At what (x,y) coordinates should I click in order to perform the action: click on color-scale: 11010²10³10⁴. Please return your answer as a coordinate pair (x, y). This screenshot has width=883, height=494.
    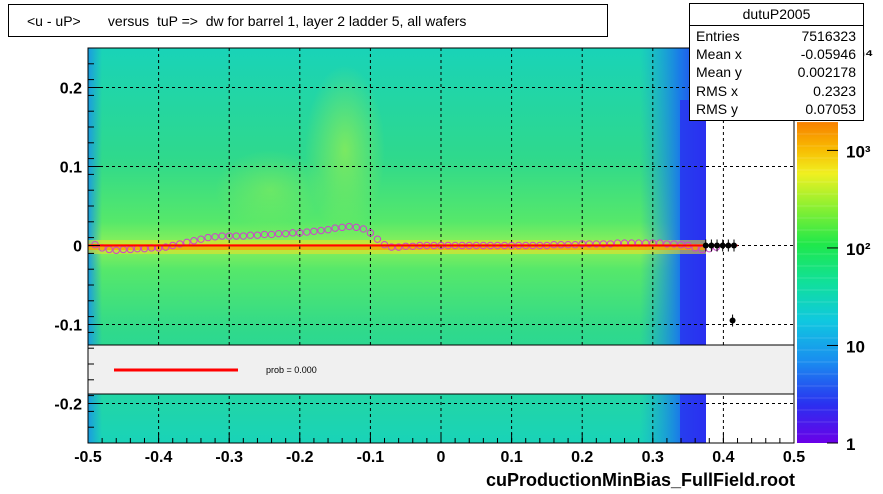
    Looking at the image, I should click on (835, 249).